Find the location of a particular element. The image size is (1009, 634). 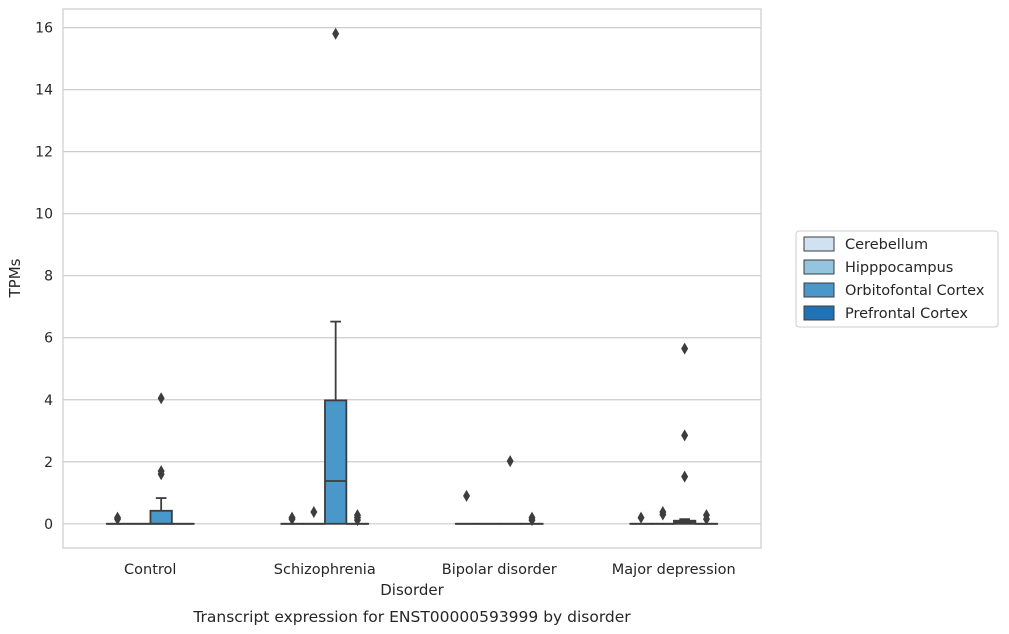

y-tick-label: 14 is located at coordinates (44, 91).